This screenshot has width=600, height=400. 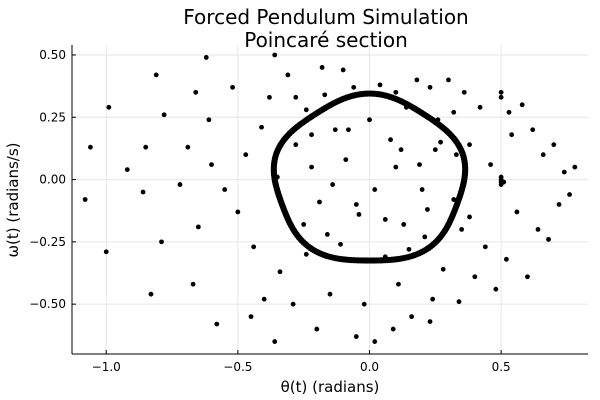 What do you see at coordinates (369, 367) in the screenshot?
I see `x-tick-label: 0.0` at bounding box center [369, 367].